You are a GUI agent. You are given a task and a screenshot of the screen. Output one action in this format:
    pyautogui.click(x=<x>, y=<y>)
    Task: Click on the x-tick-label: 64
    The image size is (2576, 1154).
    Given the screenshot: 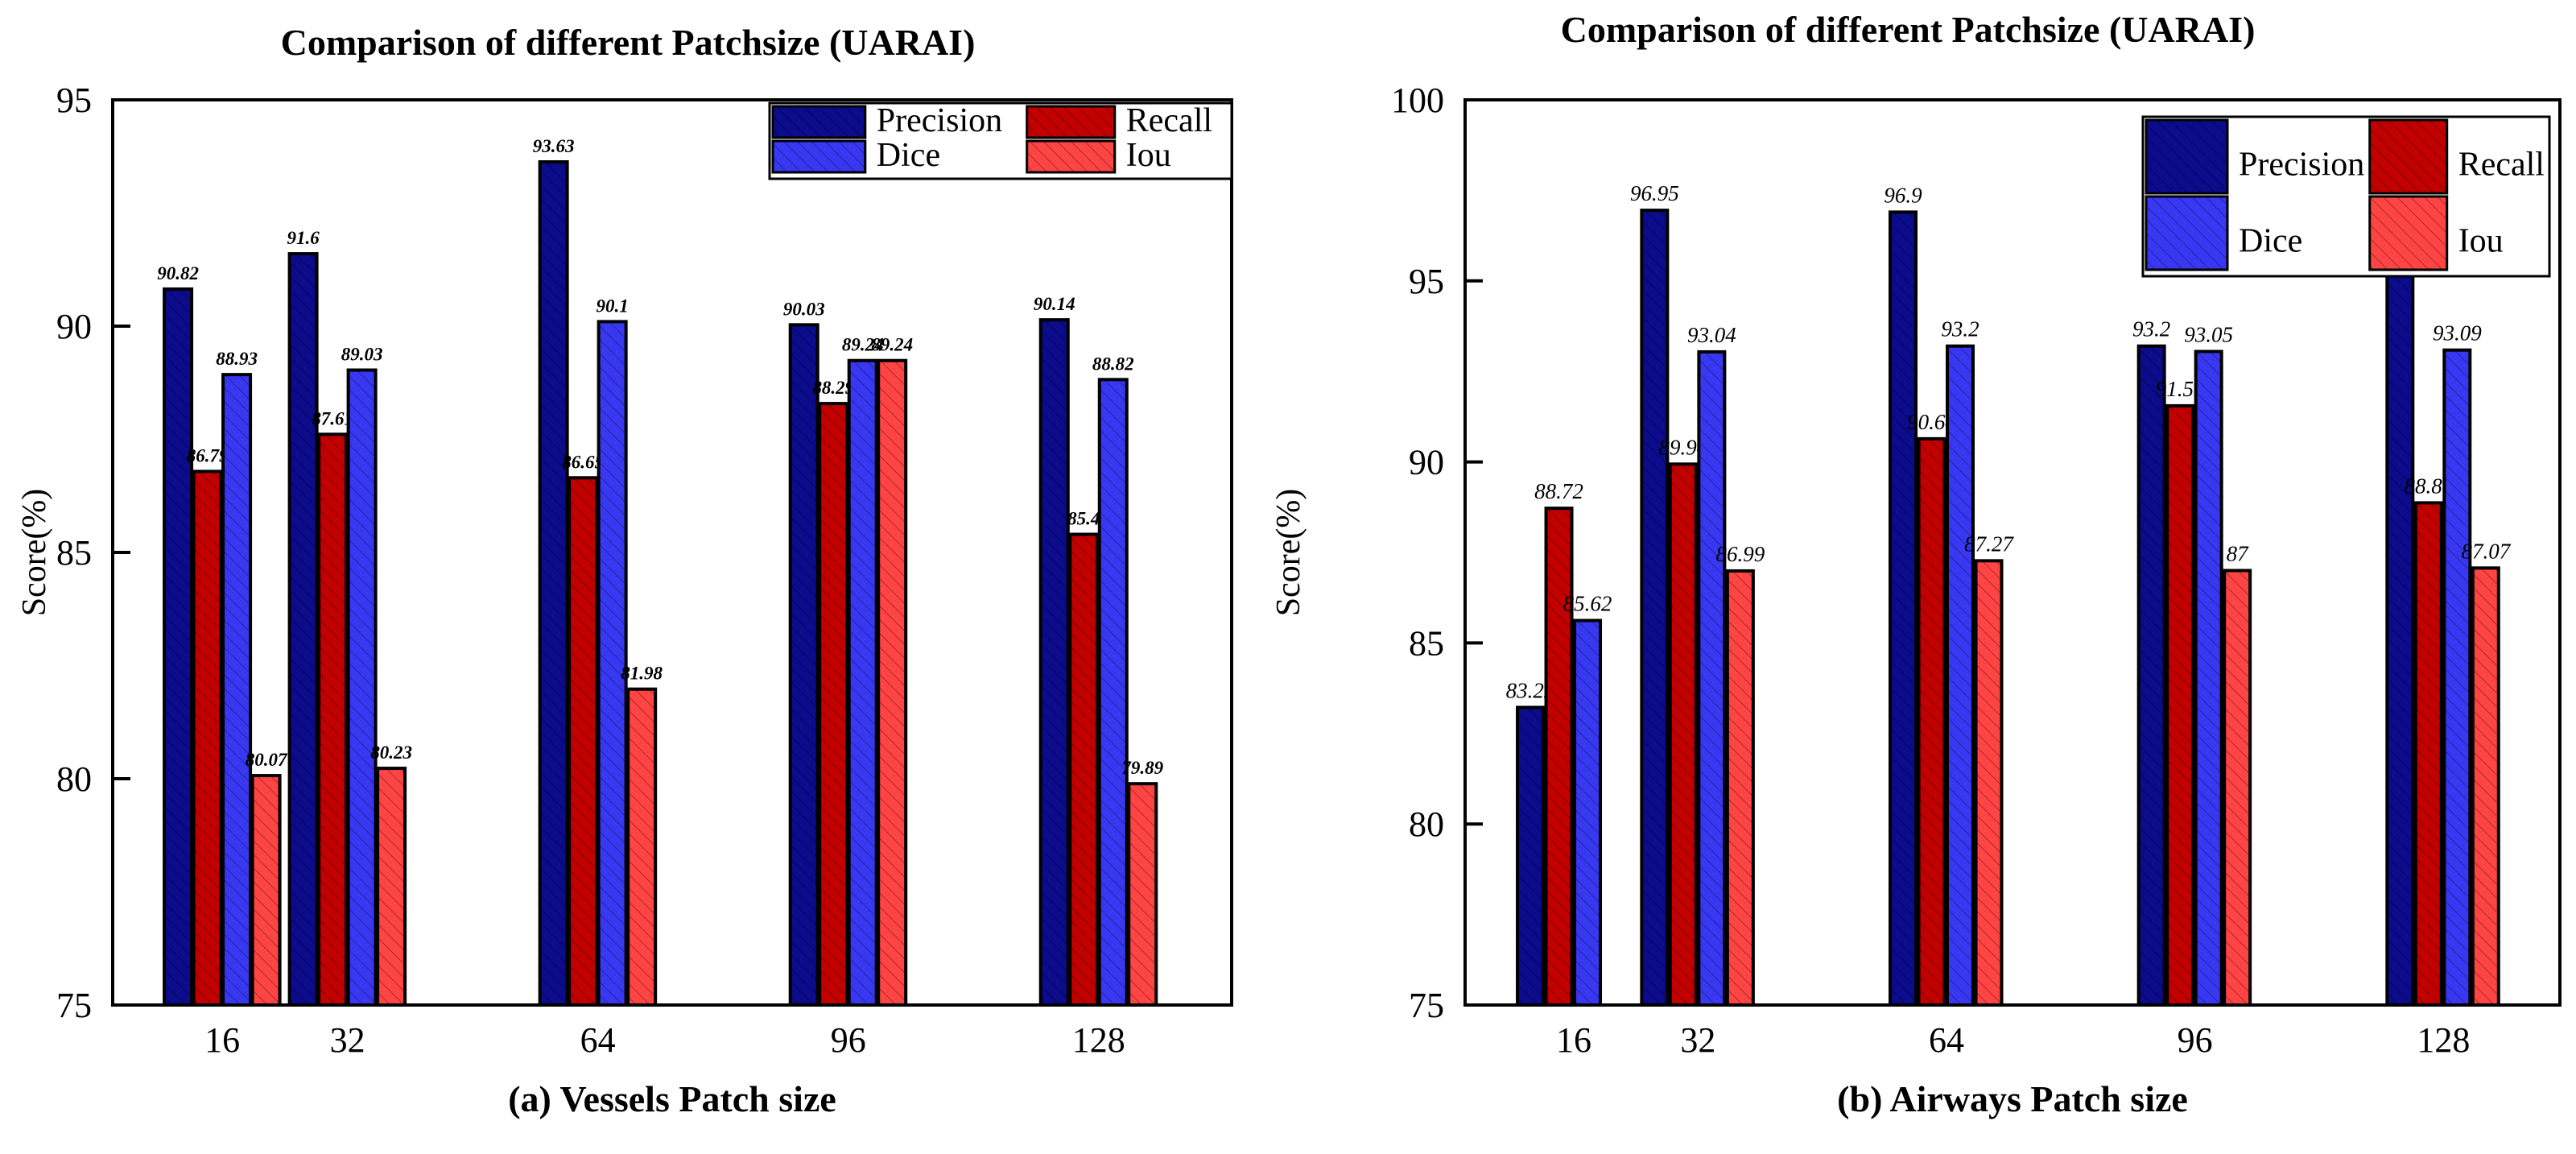 What is the action you would take?
    pyautogui.click(x=1946, y=1040)
    